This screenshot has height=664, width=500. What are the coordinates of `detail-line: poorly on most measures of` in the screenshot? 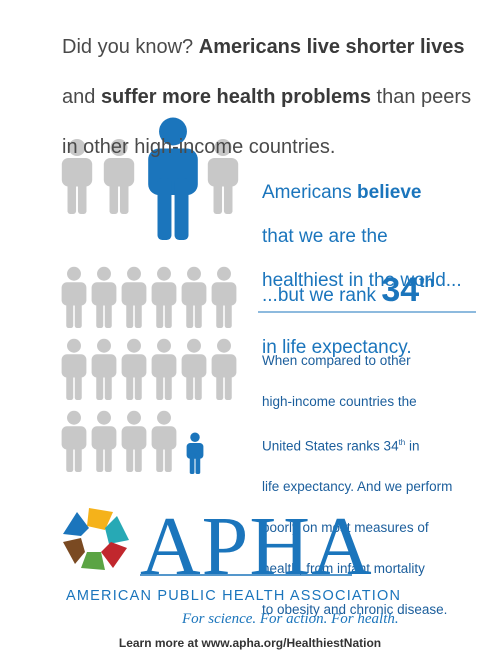 It's located at (345, 527).